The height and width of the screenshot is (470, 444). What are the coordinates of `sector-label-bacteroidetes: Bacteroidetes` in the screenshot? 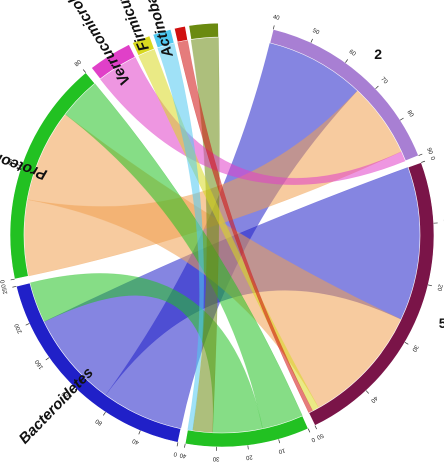 It's located at (56, 405).